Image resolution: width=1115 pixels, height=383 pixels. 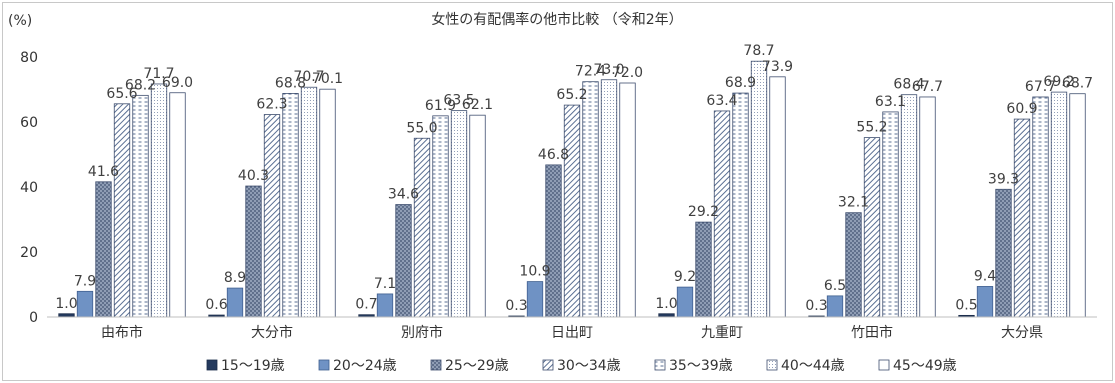 What do you see at coordinates (871, 128) in the screenshot?
I see `data-label: 55.2` at bounding box center [871, 128].